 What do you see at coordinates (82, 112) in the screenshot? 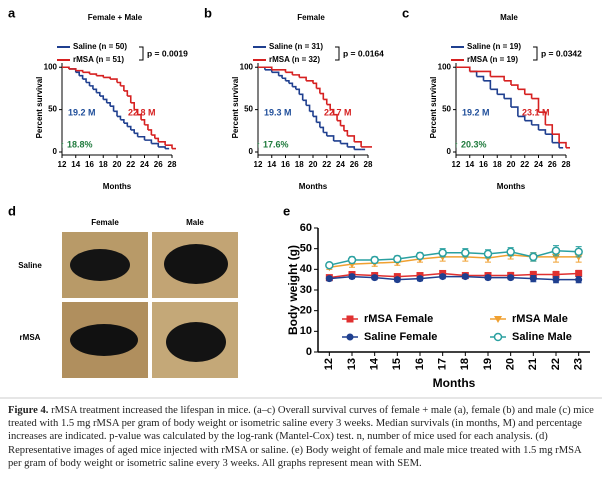
I see `annotation: 19.2 M` at bounding box center [82, 112].